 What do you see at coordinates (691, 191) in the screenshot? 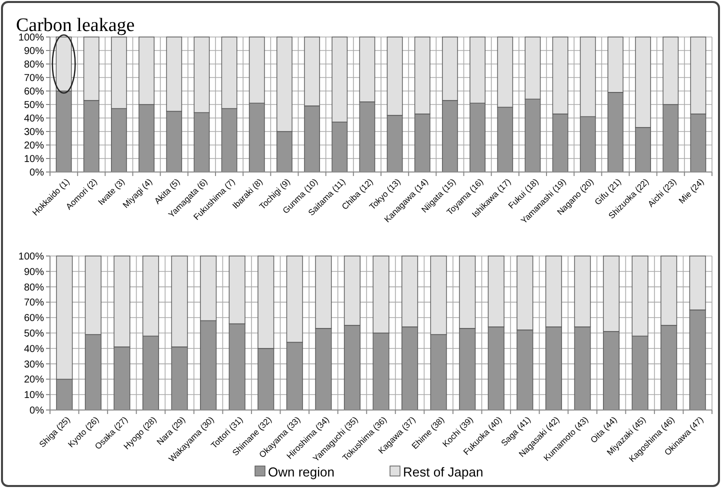
I see `x-tick-label: Mie (24)` at bounding box center [691, 191].